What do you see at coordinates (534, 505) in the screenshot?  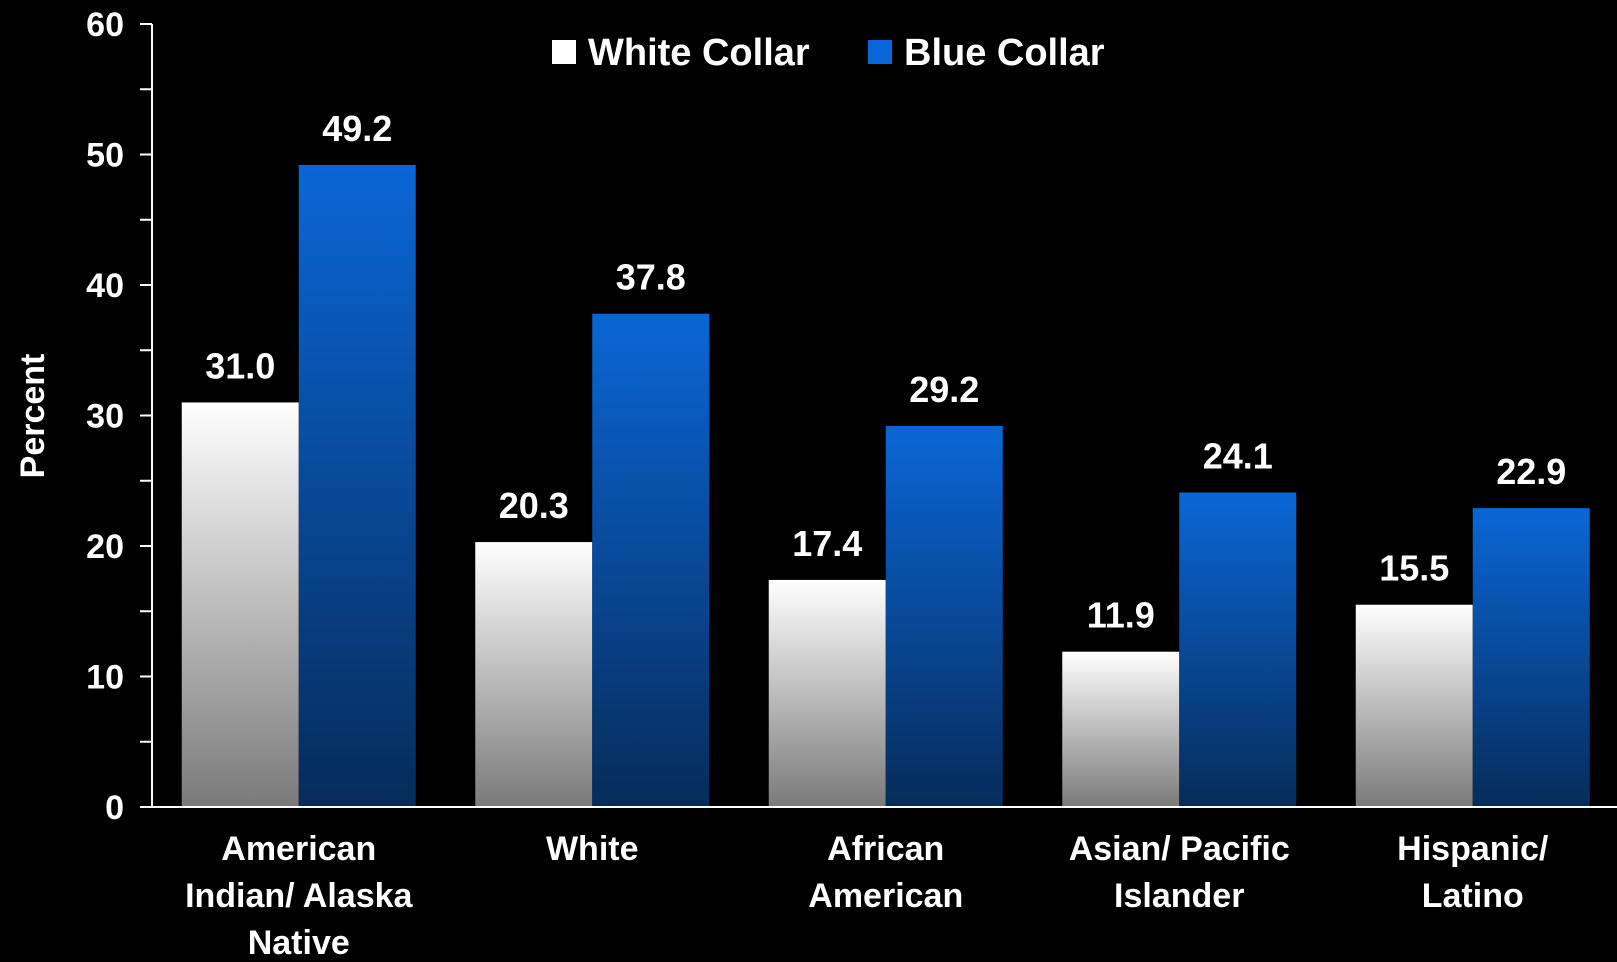 I see `bar-value-label: 20.3` at bounding box center [534, 505].